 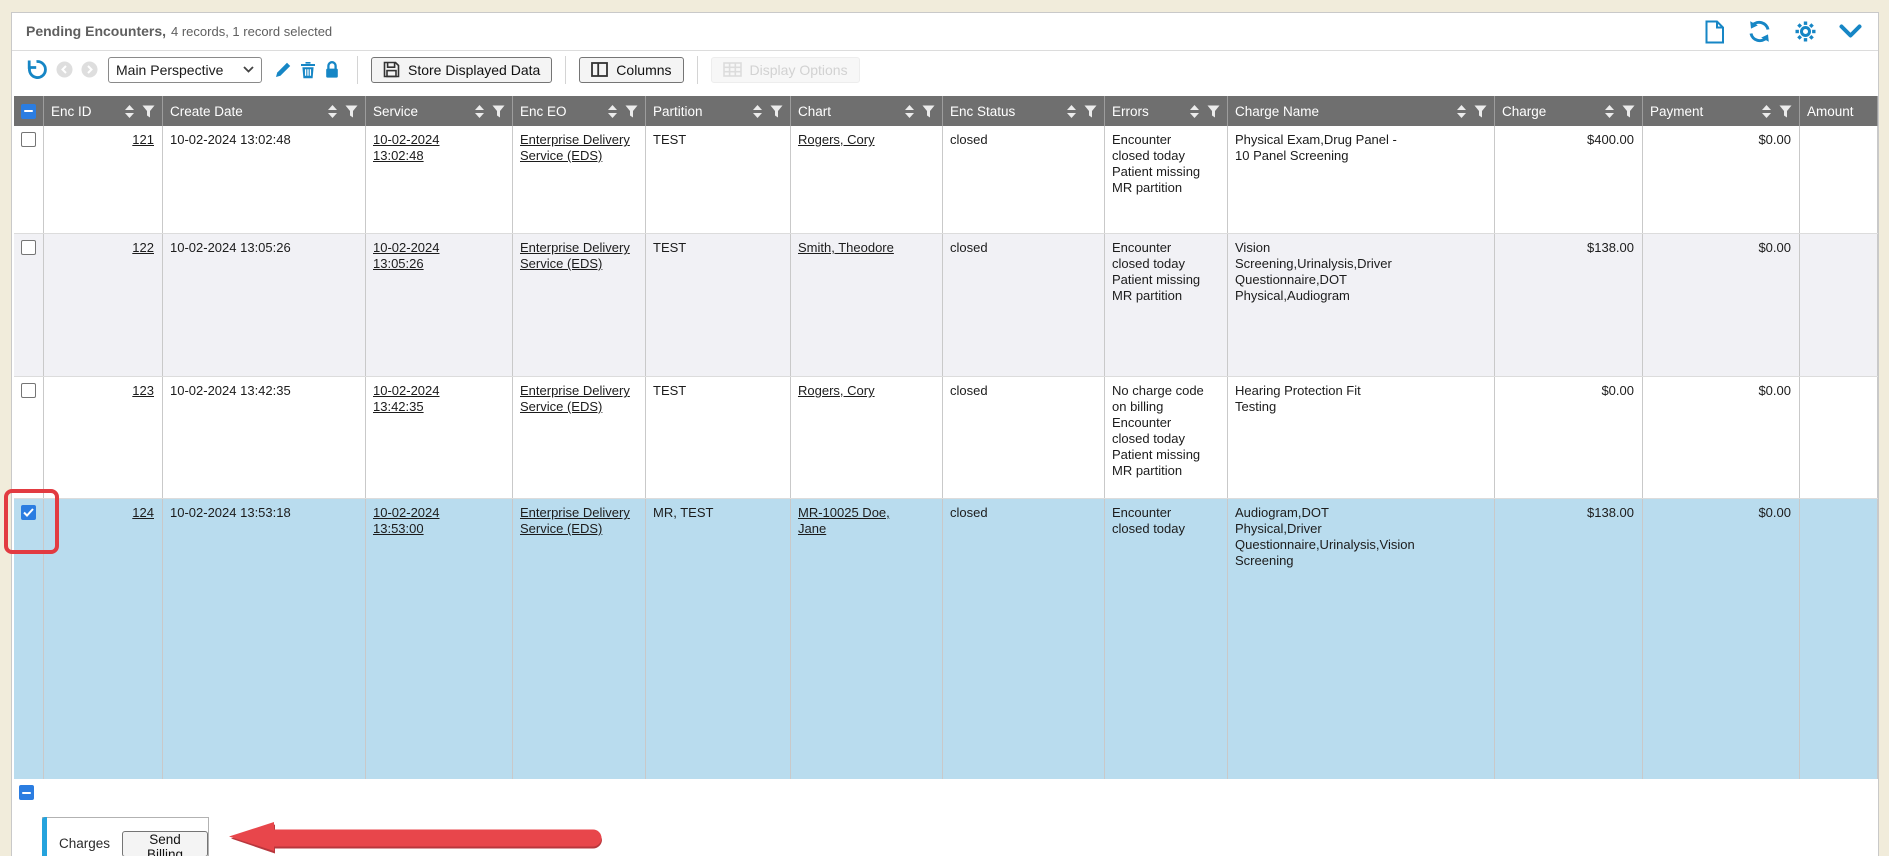 What do you see at coordinates (631, 69) in the screenshot?
I see `columns-button: Columns` at bounding box center [631, 69].